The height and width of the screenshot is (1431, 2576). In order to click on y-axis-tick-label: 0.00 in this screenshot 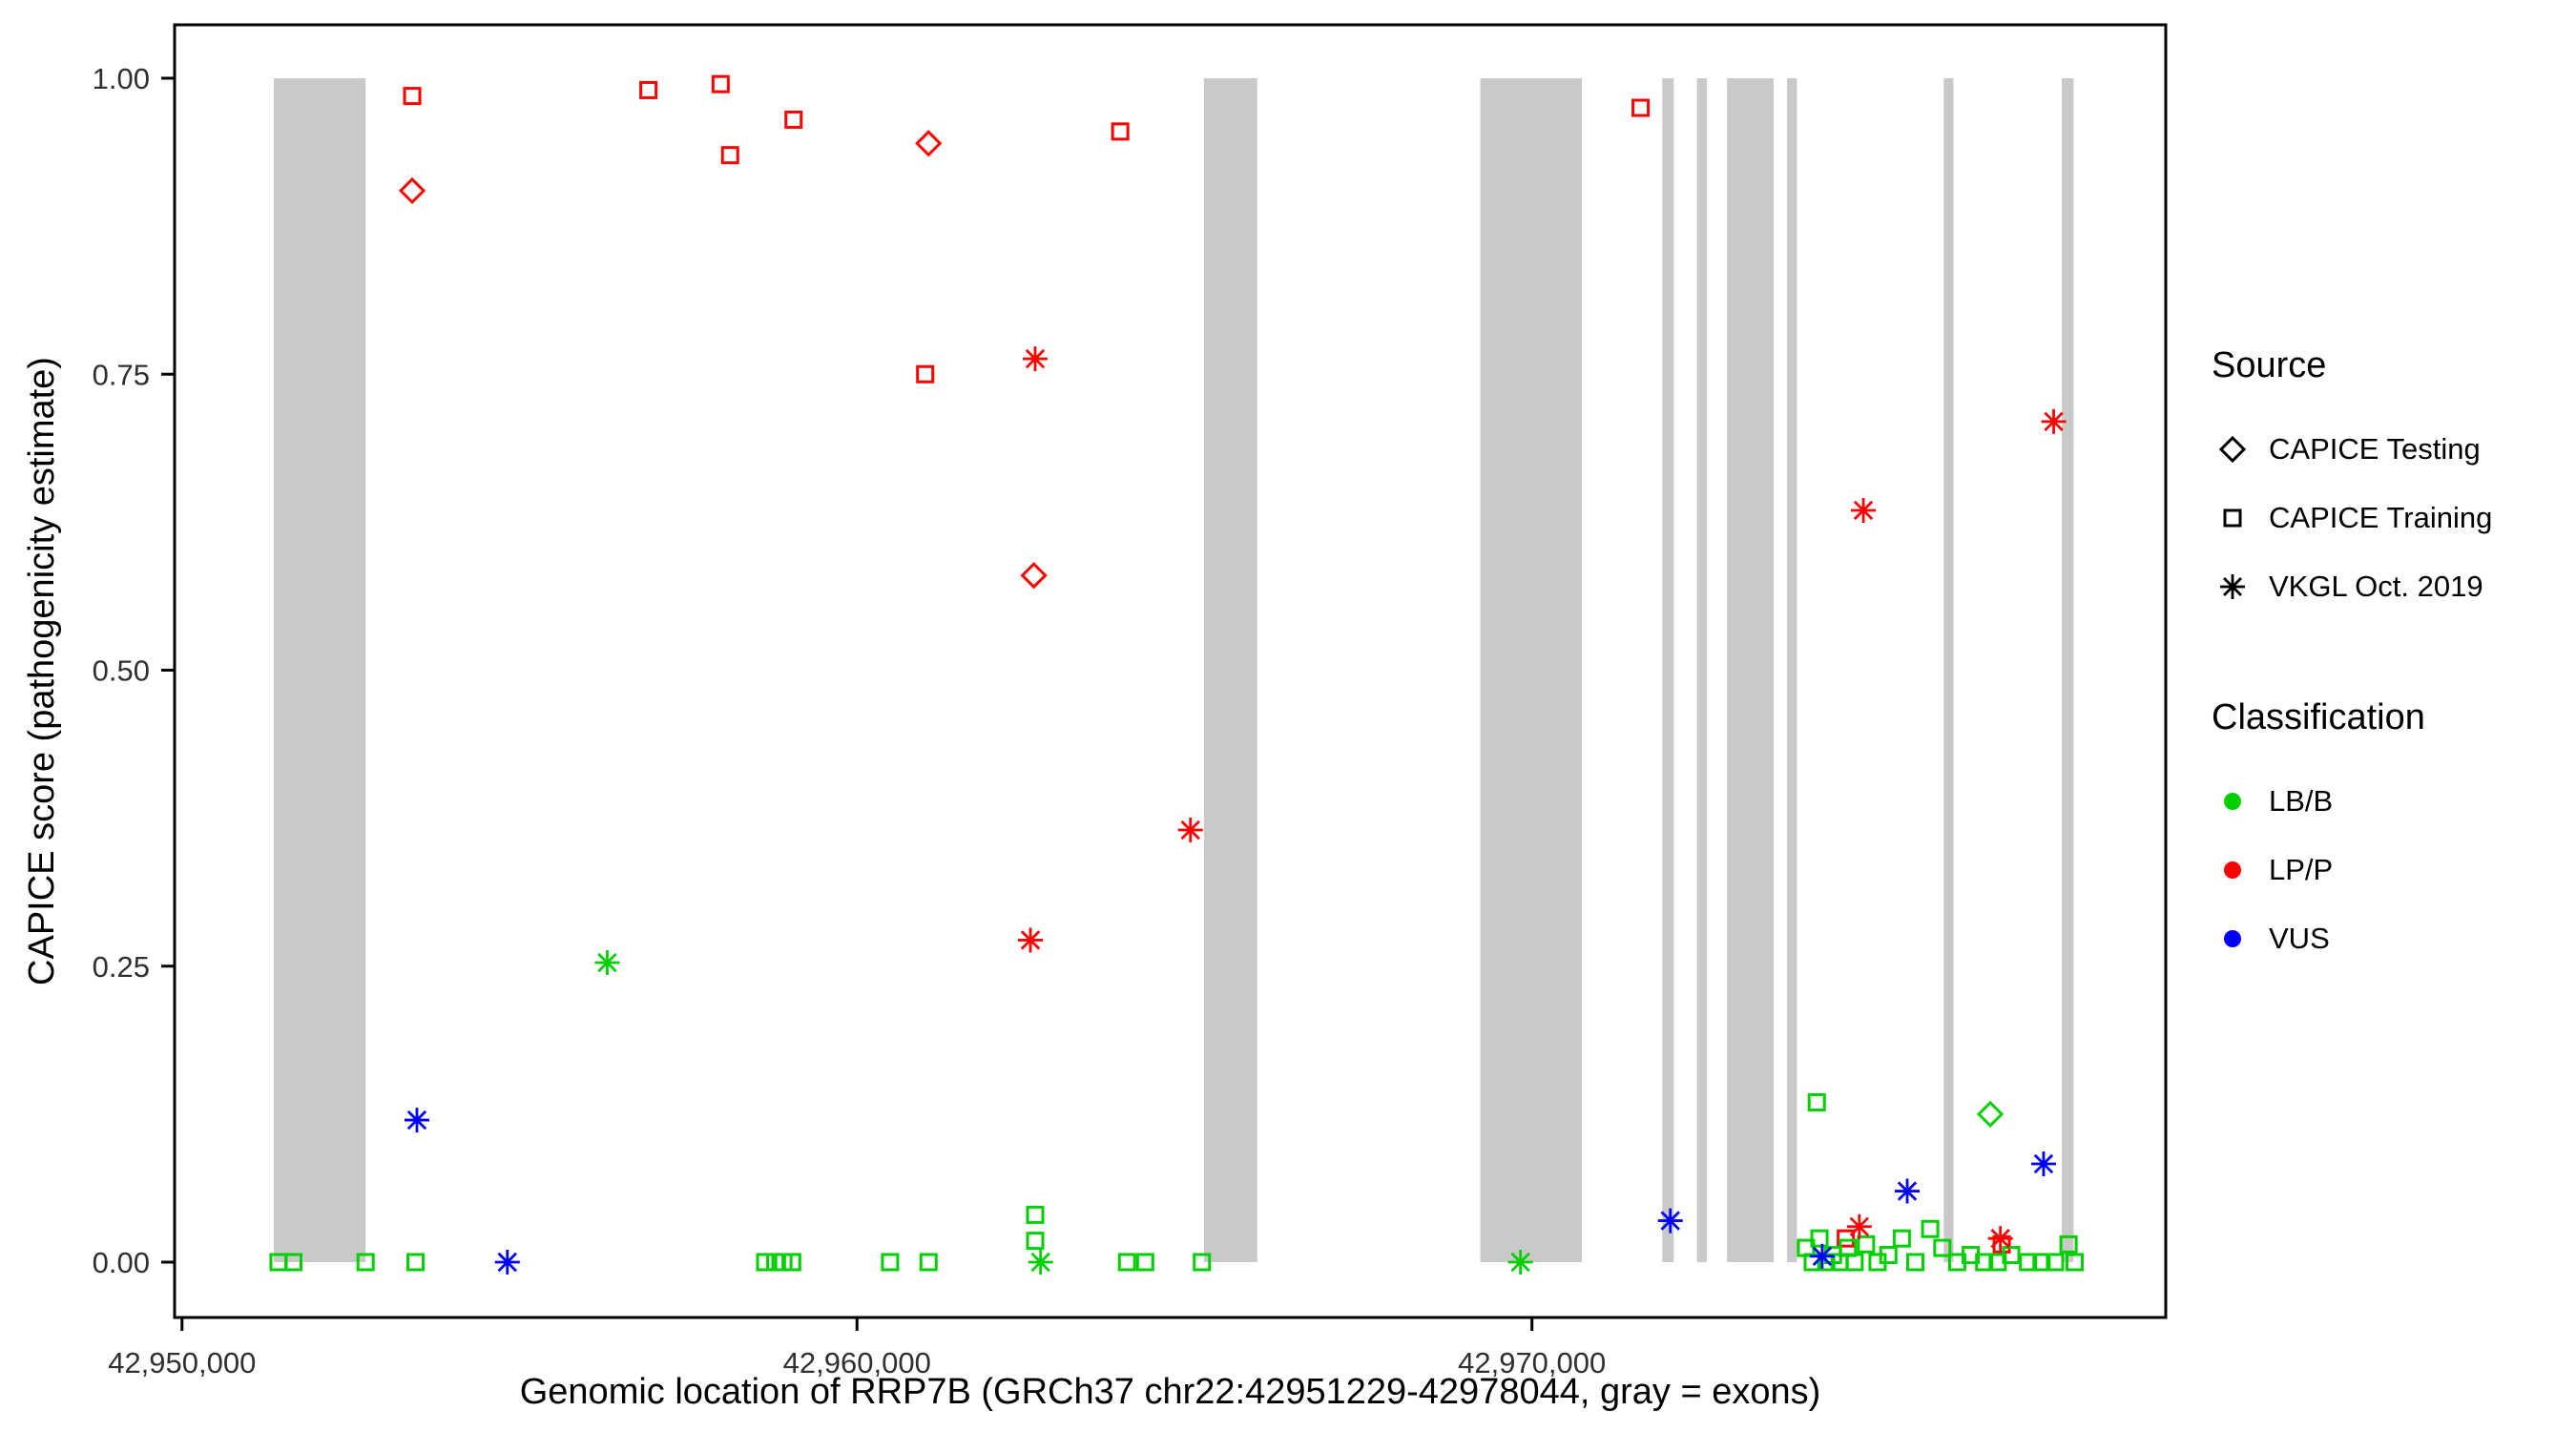, I will do `click(121, 1262)`.